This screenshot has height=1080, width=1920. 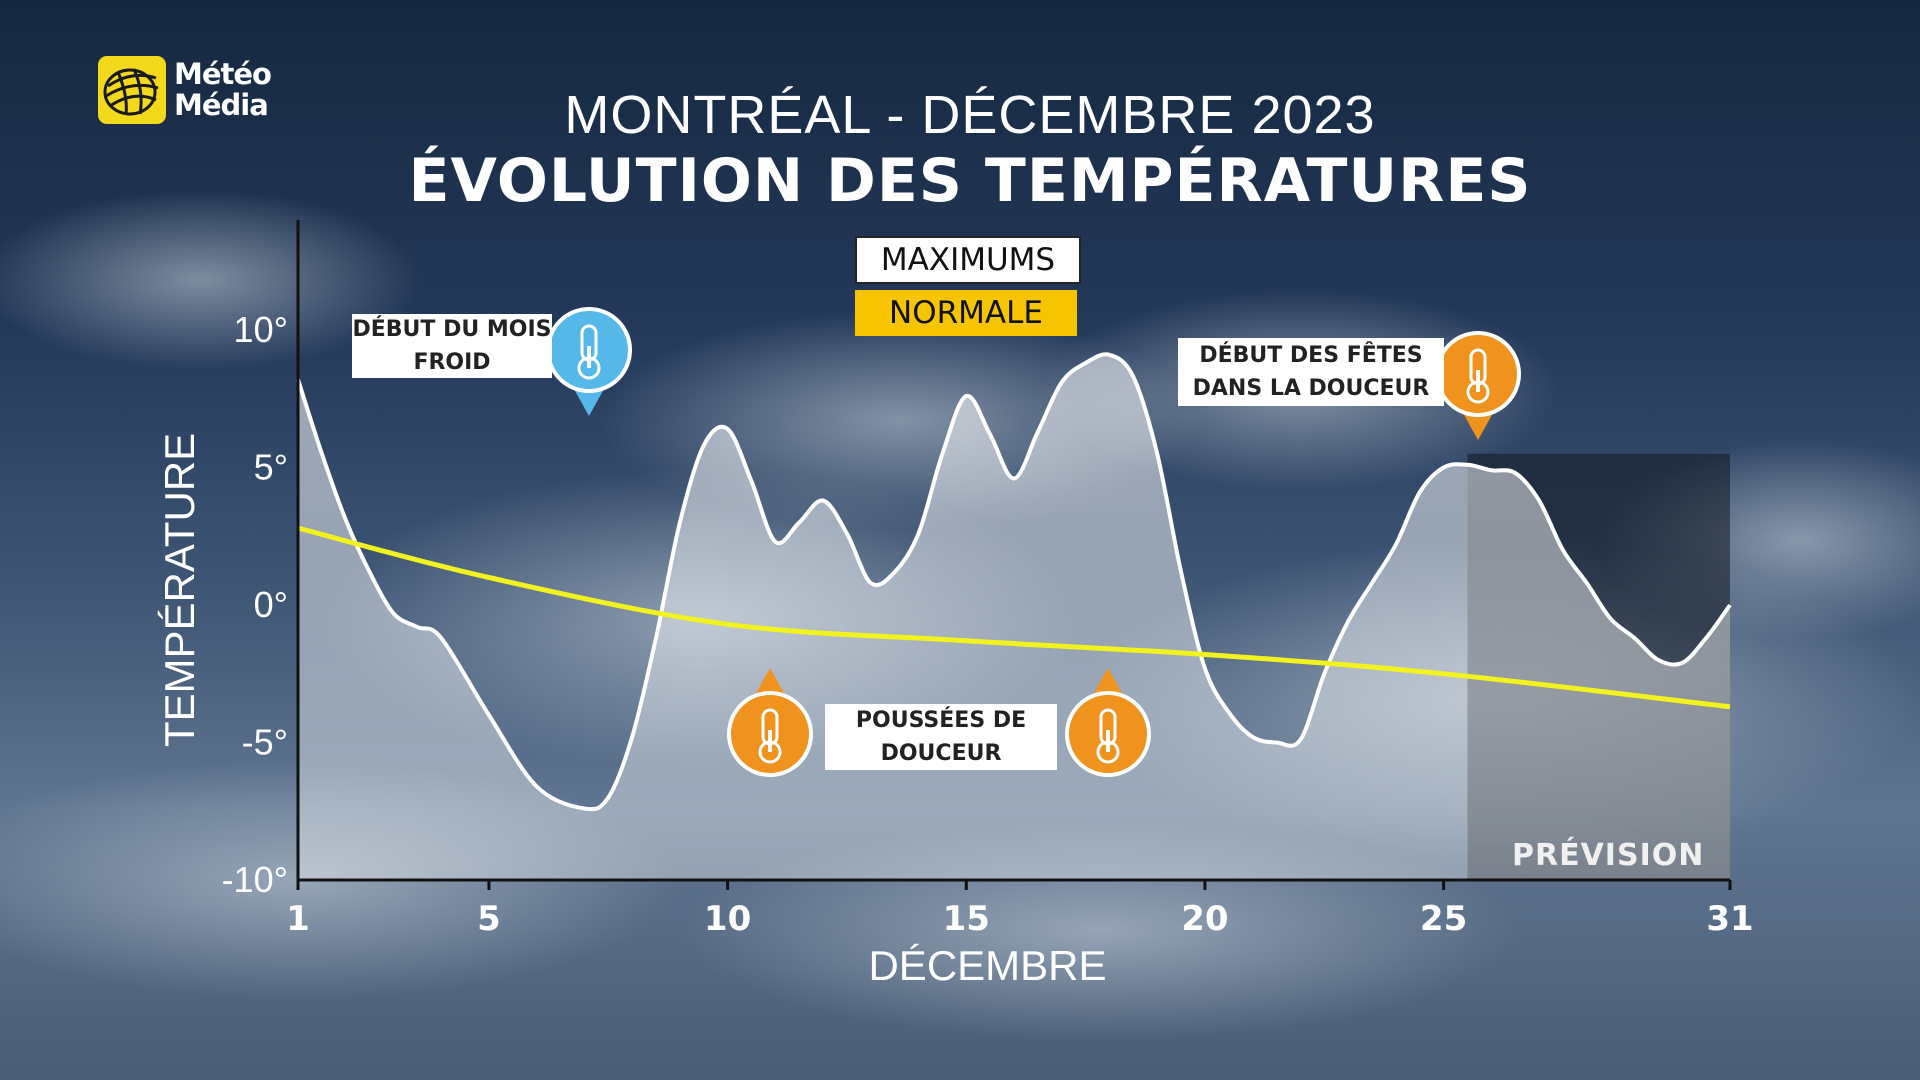 What do you see at coordinates (727, 919) in the screenshot?
I see `x-tick-label: 10` at bounding box center [727, 919].